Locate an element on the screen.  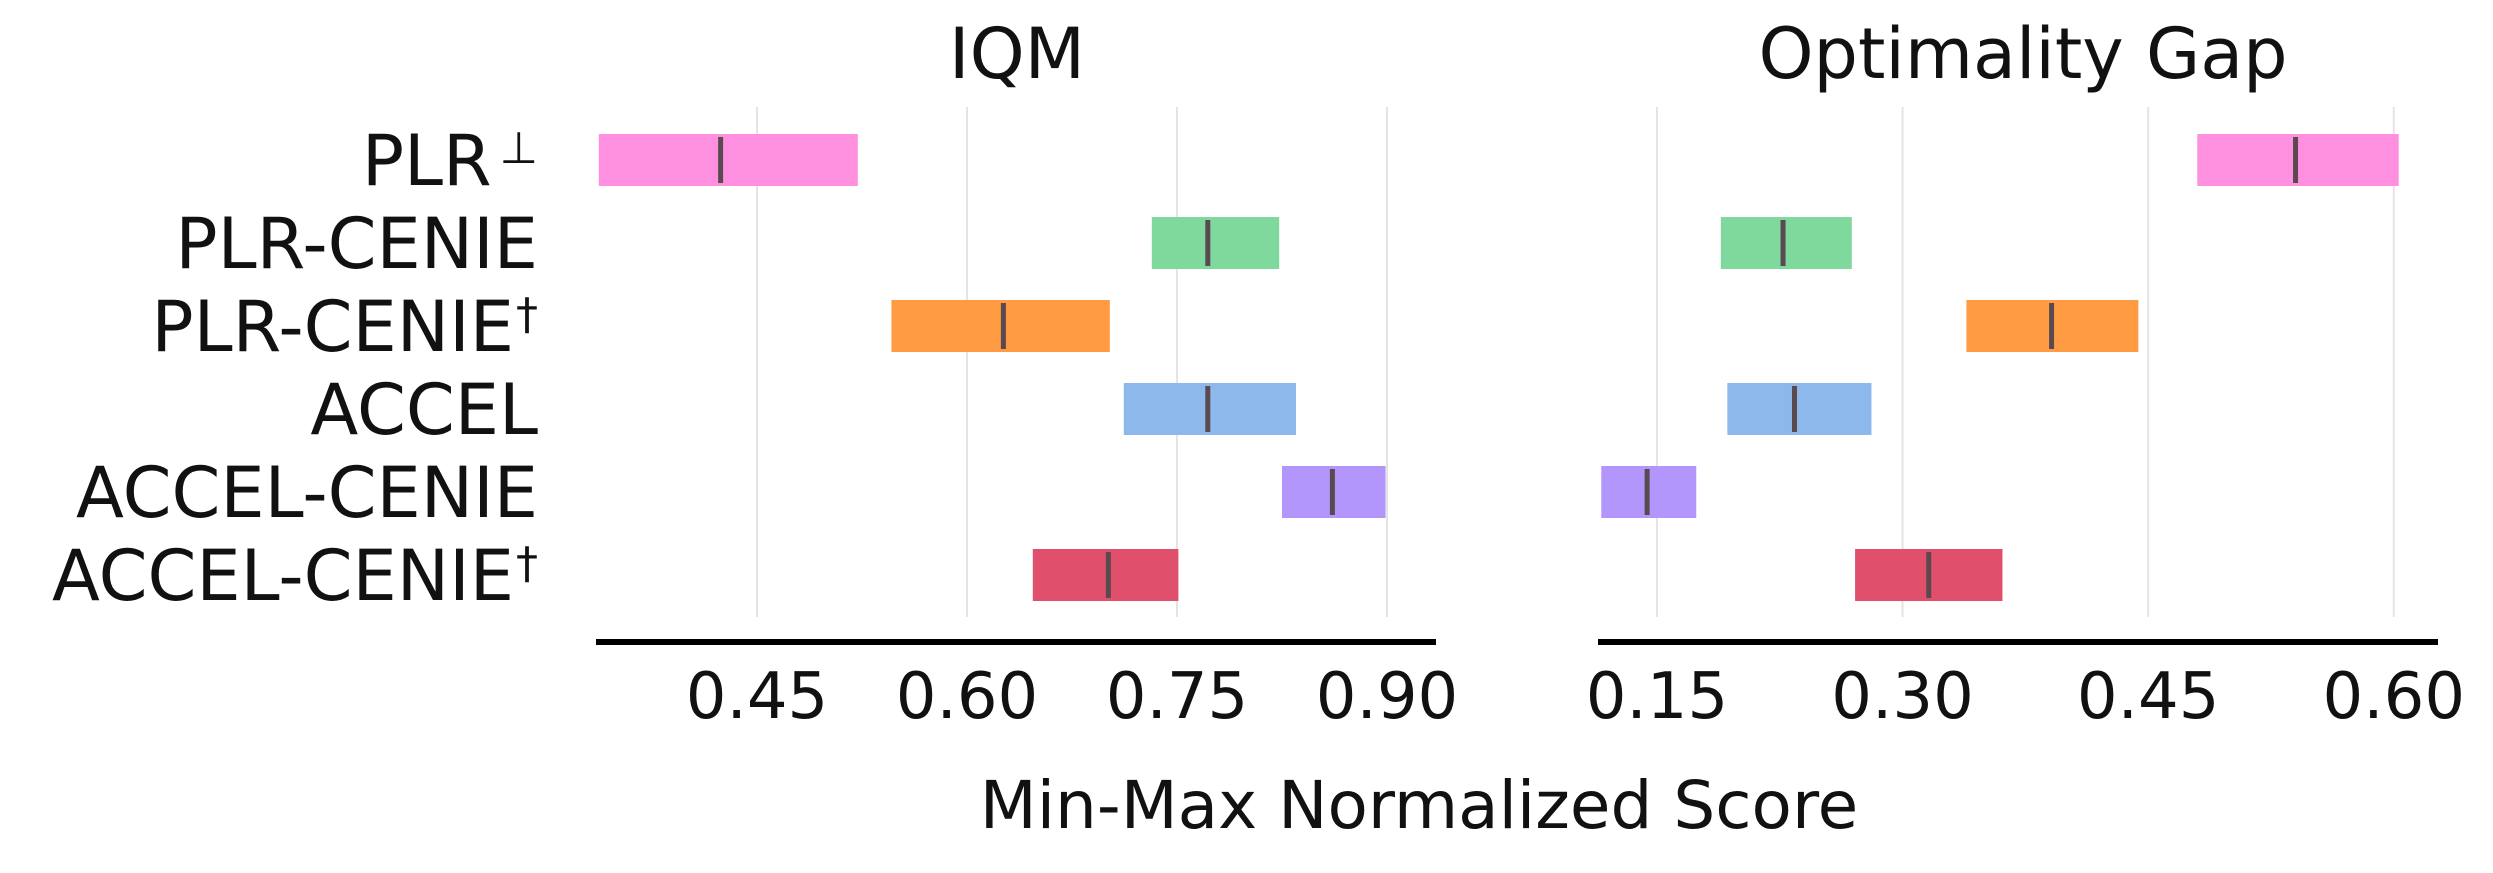
tick-label-optimality-gap-1: 0.30 is located at coordinates (1902, 697).